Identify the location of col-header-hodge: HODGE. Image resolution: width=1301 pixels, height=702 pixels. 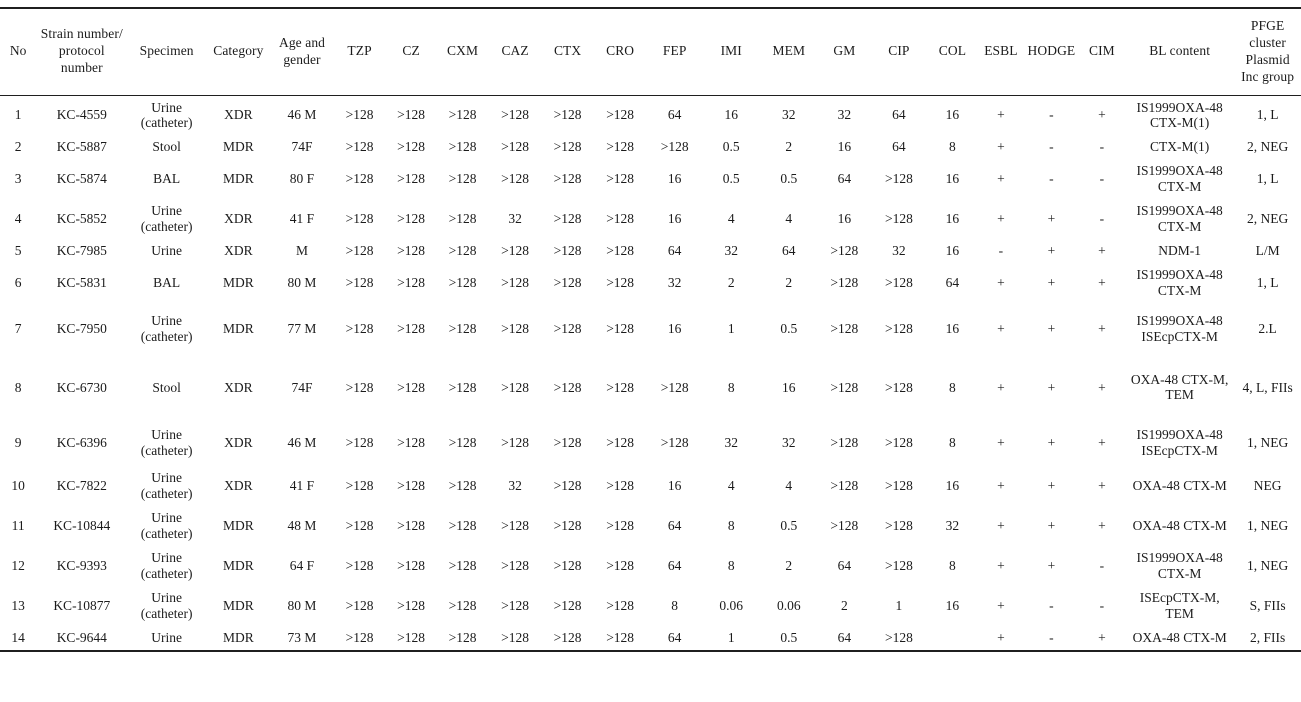
(1051, 51).